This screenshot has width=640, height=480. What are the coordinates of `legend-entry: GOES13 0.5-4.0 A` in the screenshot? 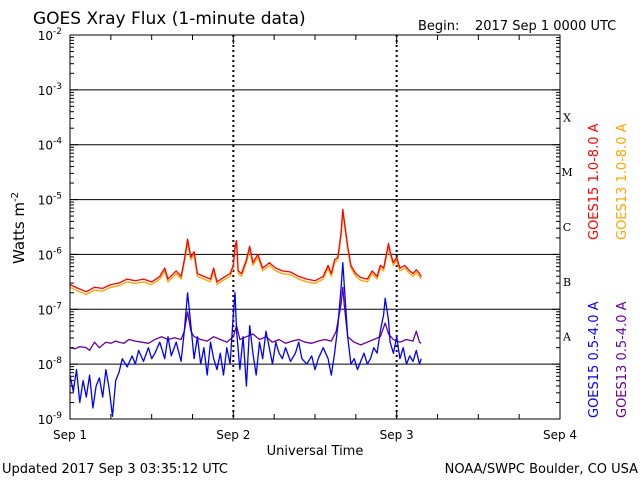 It's located at (622, 359).